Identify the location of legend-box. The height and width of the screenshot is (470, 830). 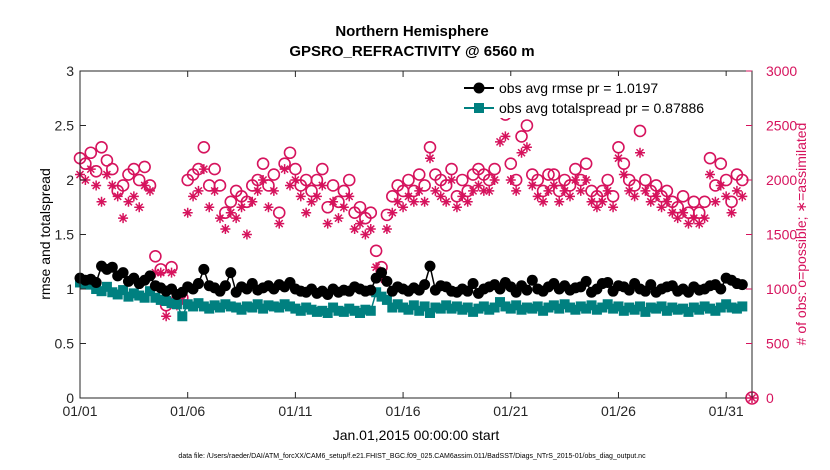
(603, 97).